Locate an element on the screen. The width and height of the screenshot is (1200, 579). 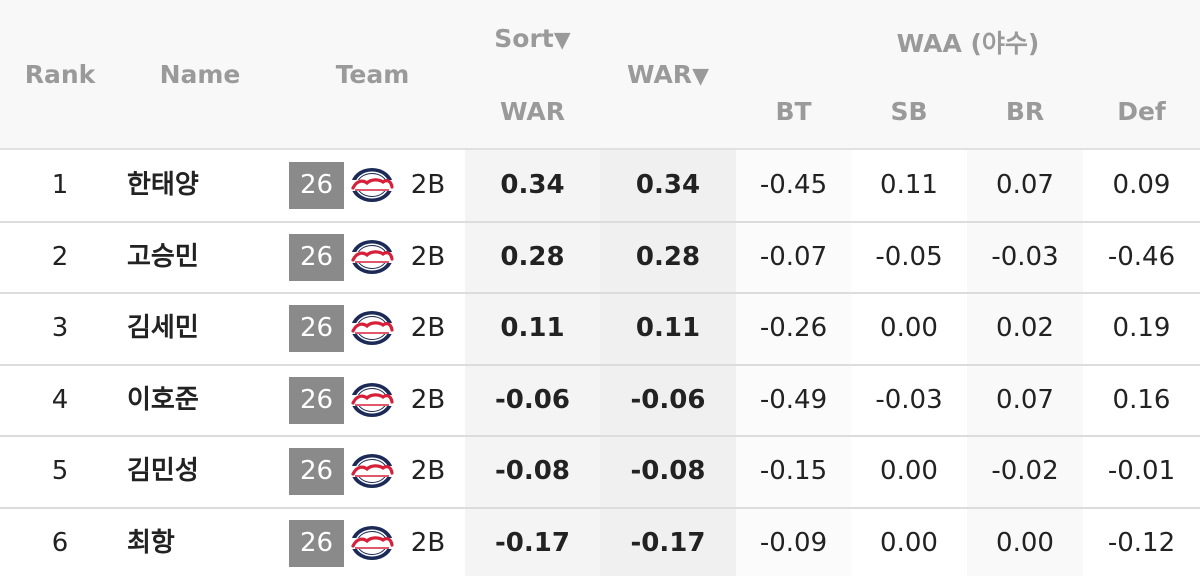
war-cell: -0.08 is located at coordinates (532, 471).